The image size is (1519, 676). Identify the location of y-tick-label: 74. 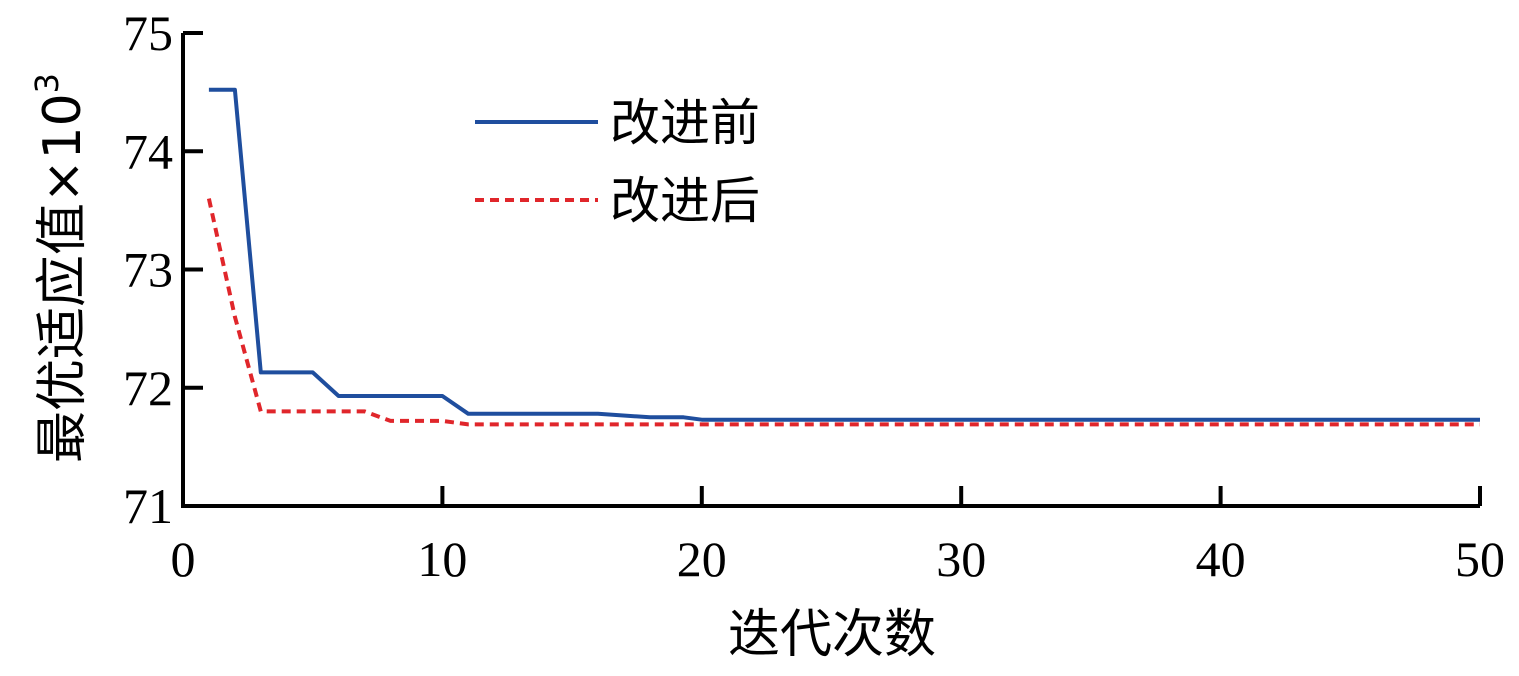
(148, 151).